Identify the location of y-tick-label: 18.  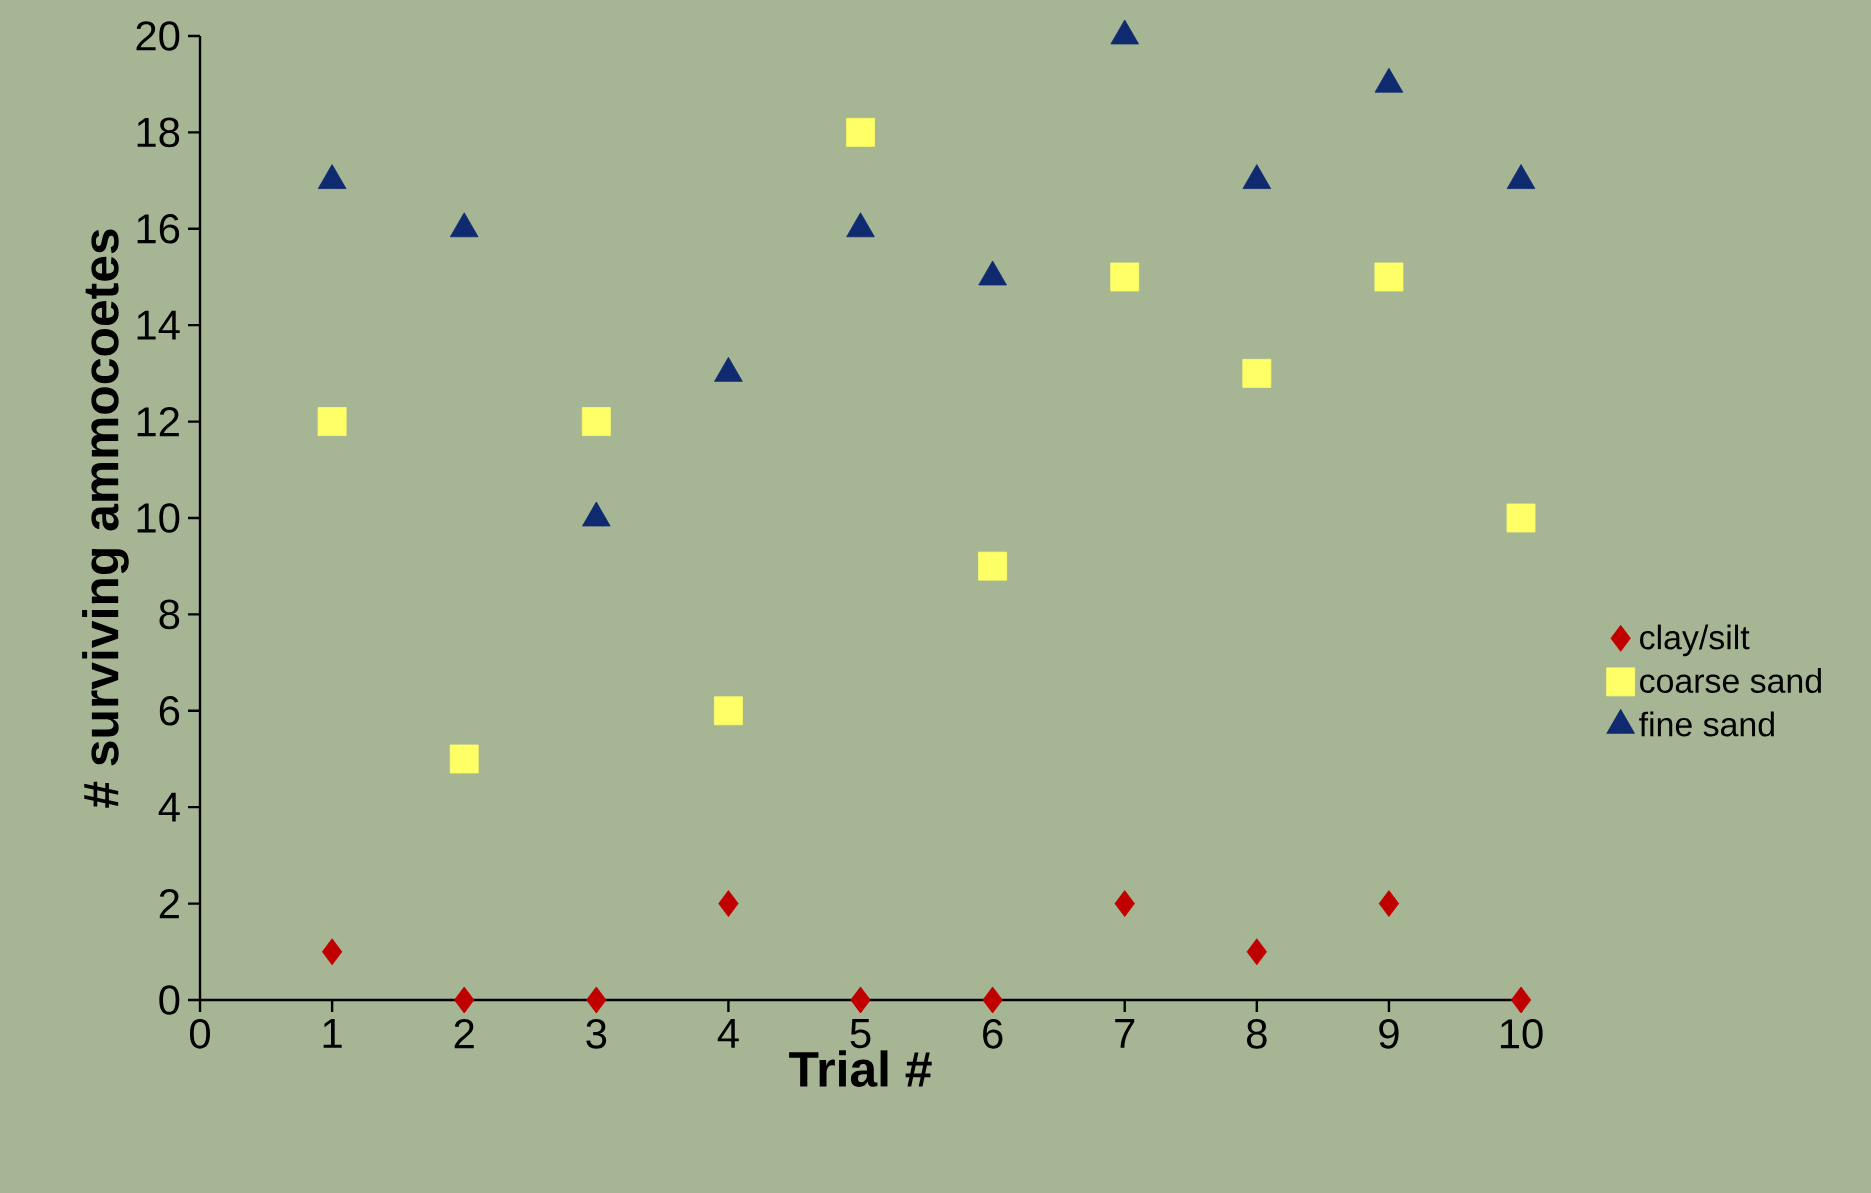
(158, 132).